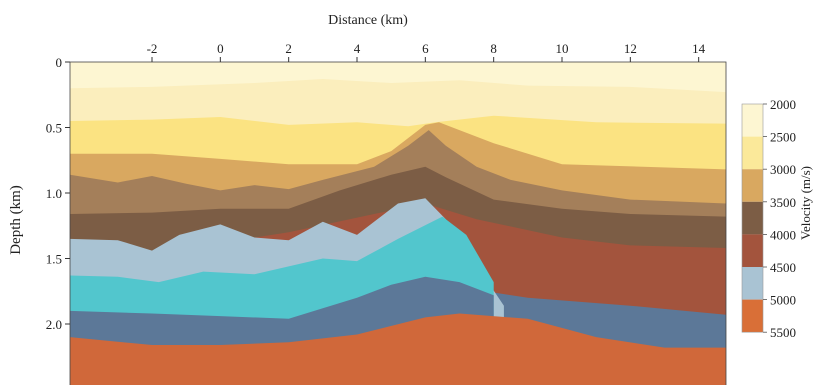 This screenshot has height=385, width=816. I want to click on x-tick-label: 6, so click(425, 48).